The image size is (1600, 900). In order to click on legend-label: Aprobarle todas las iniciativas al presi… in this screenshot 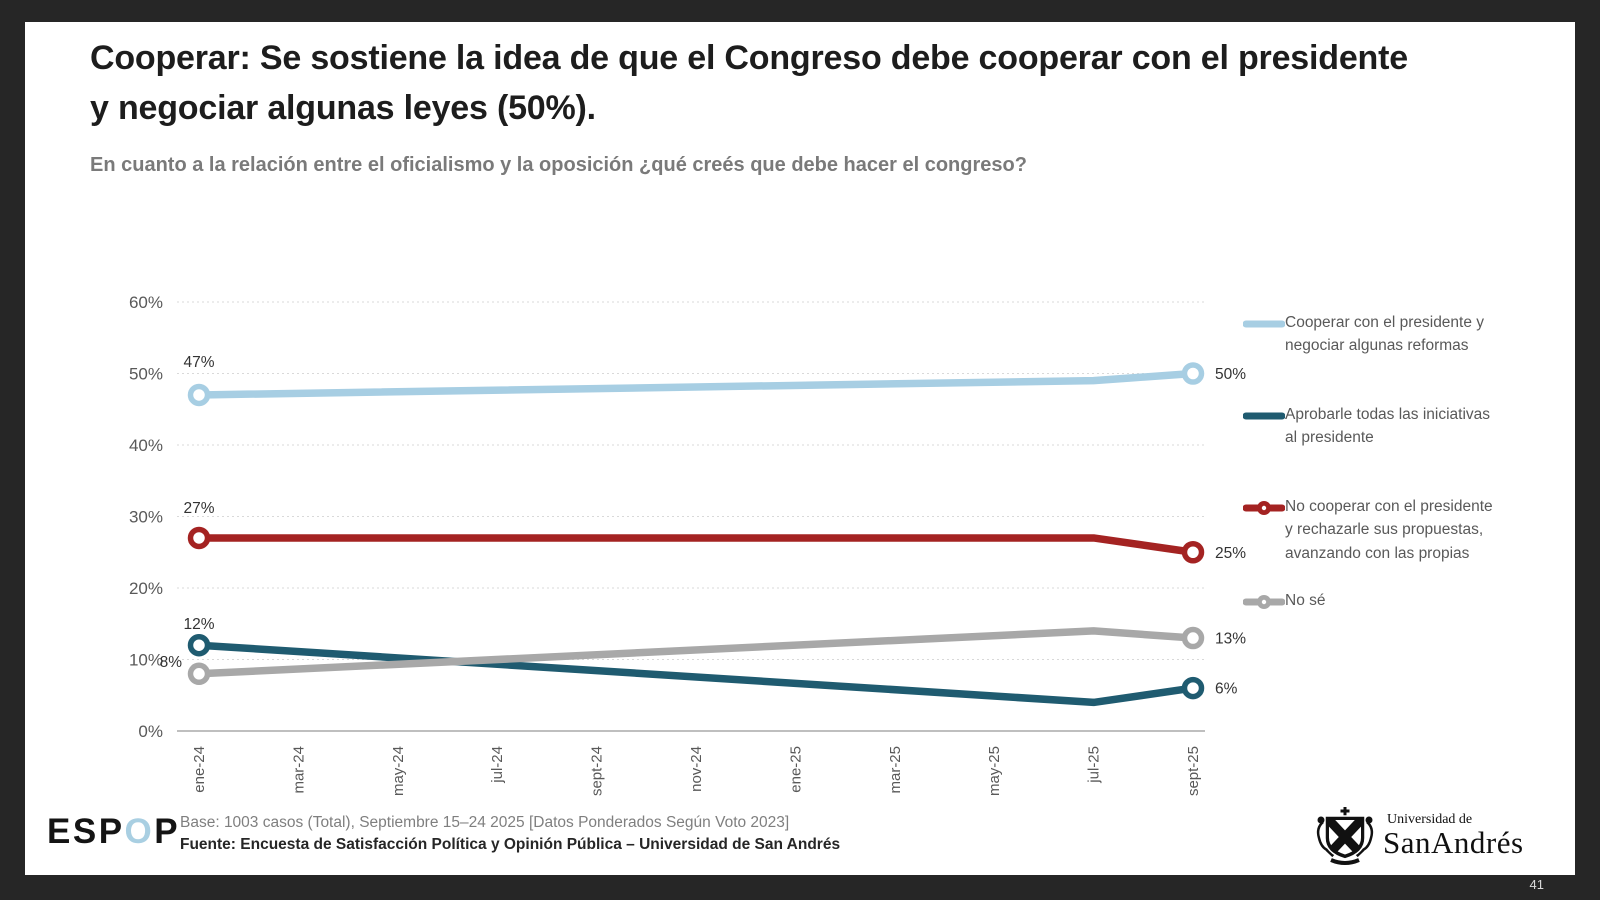, I will do `click(1388, 426)`.